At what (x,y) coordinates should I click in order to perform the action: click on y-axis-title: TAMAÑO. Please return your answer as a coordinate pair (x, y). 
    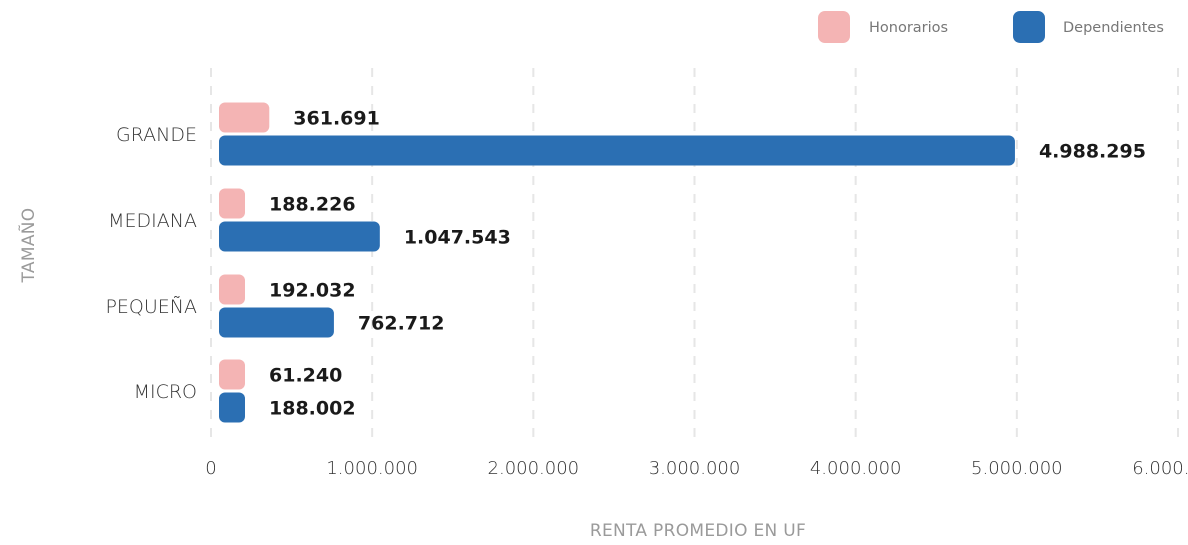
    Looking at the image, I should click on (28, 246).